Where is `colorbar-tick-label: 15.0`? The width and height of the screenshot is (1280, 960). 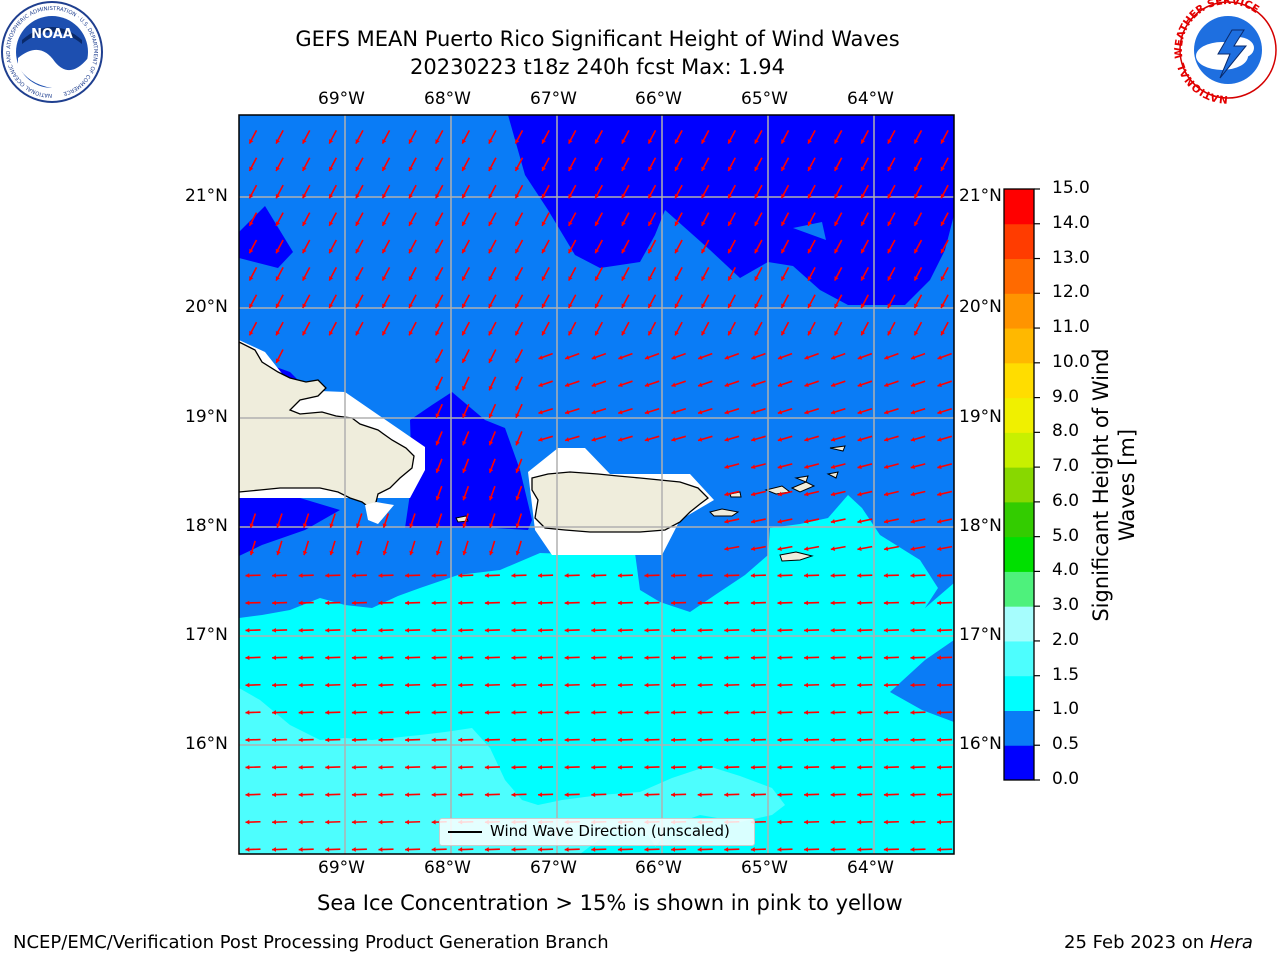 colorbar-tick-label: 15.0 is located at coordinates (1071, 188).